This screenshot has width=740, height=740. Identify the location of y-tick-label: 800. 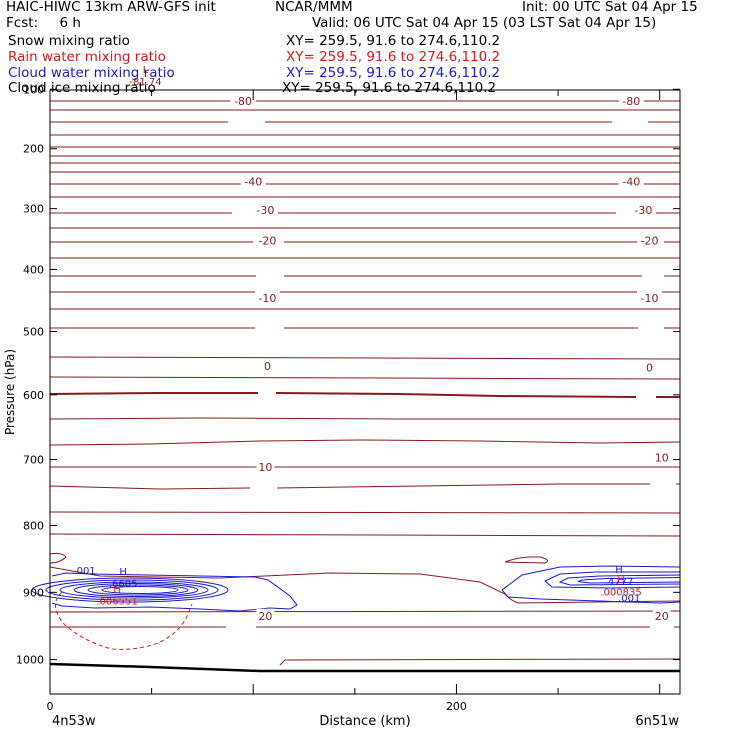
(33, 525).